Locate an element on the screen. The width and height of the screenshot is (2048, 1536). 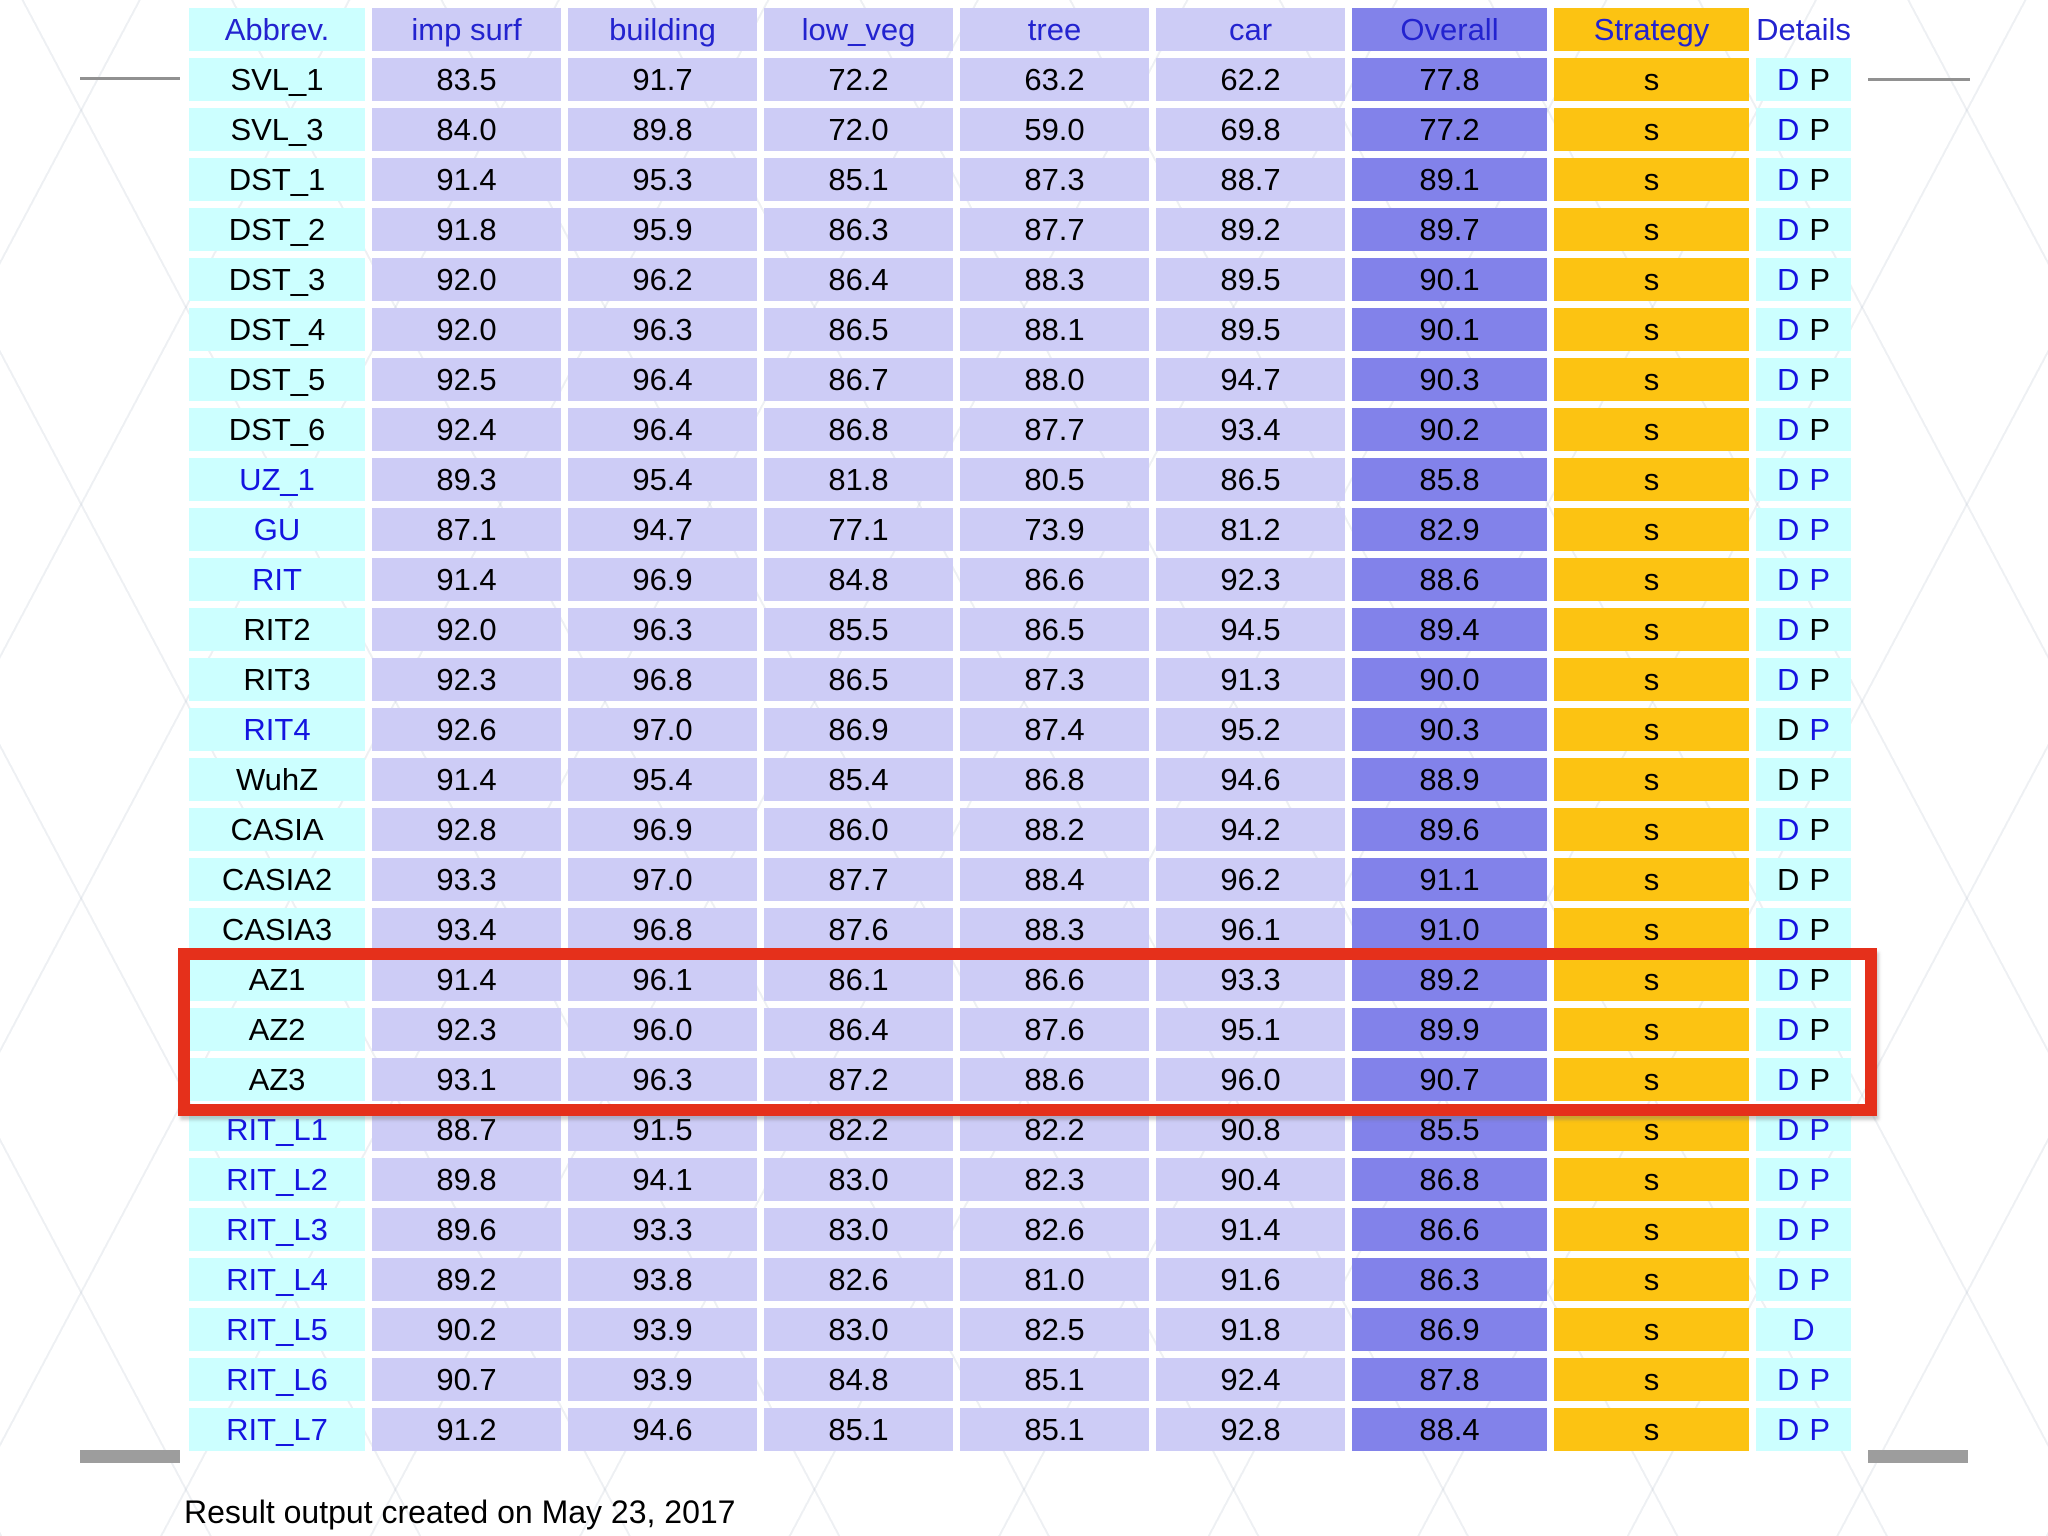
abbrev-cell: UZ_1 is located at coordinates (277, 479).